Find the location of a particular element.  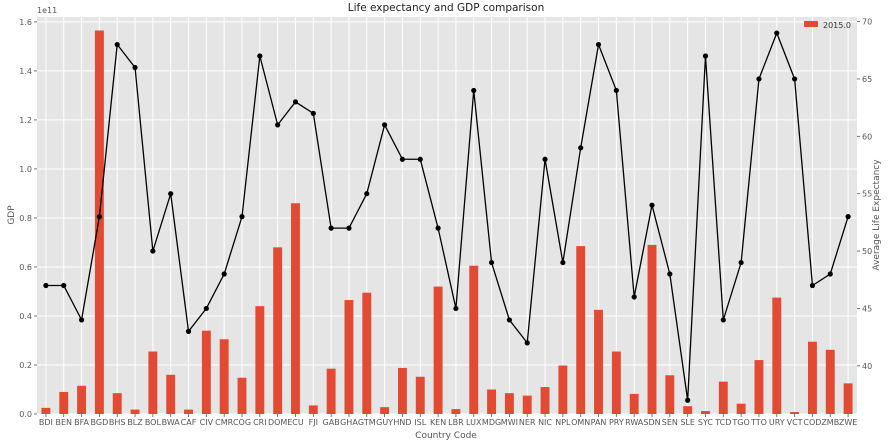

x-tick-label-lbr: LBR is located at coordinates (456, 422).